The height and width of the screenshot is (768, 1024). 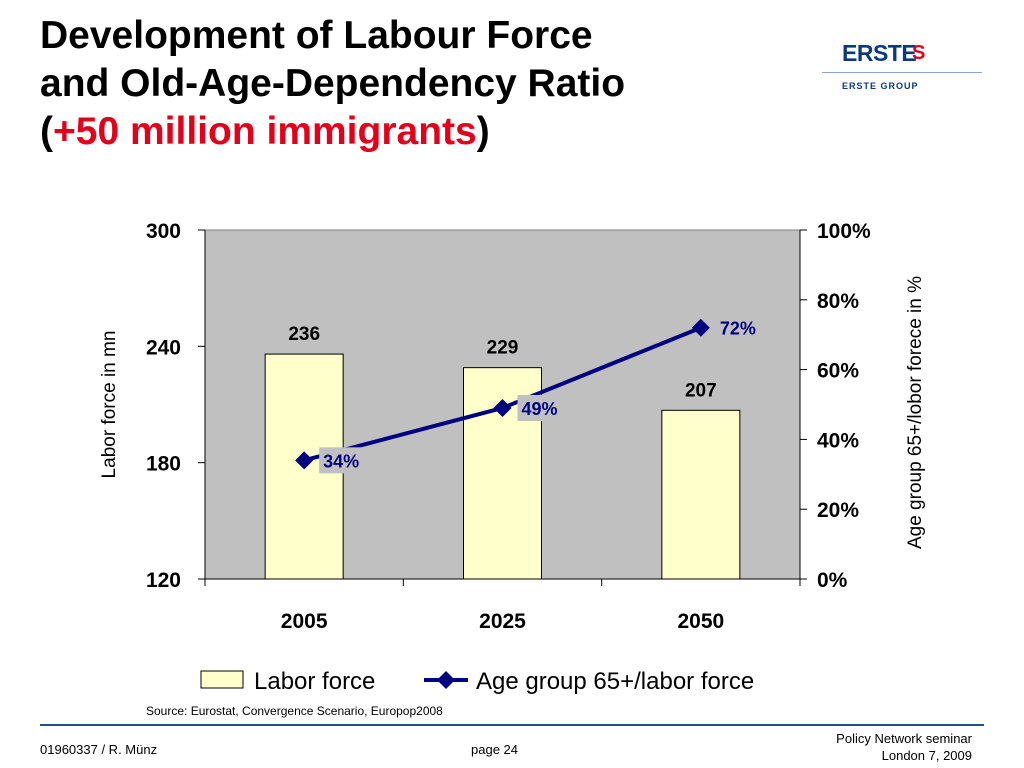 I want to click on footer-author: 01960337 / R. Münz, so click(x=99, y=749).